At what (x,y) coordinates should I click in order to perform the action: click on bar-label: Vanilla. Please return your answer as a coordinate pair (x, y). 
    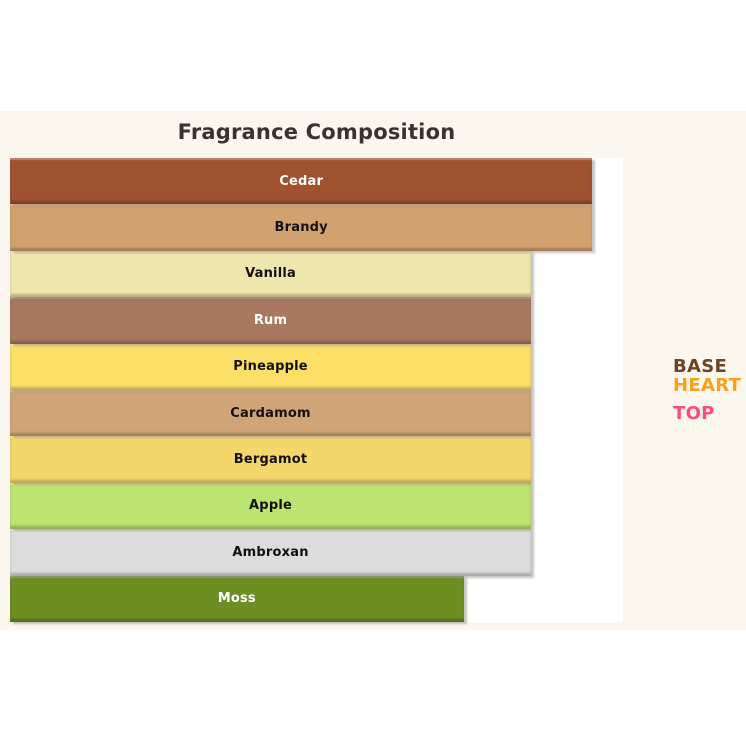
    Looking at the image, I should click on (270, 274).